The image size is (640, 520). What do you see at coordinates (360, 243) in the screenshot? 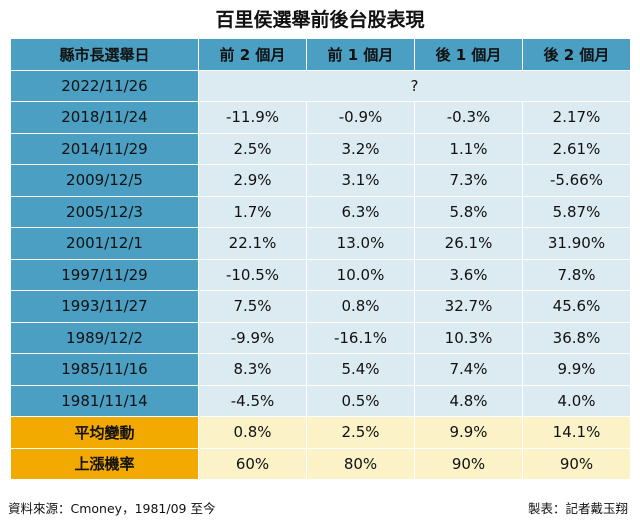
I see `change-value-cell: 13.0%` at bounding box center [360, 243].